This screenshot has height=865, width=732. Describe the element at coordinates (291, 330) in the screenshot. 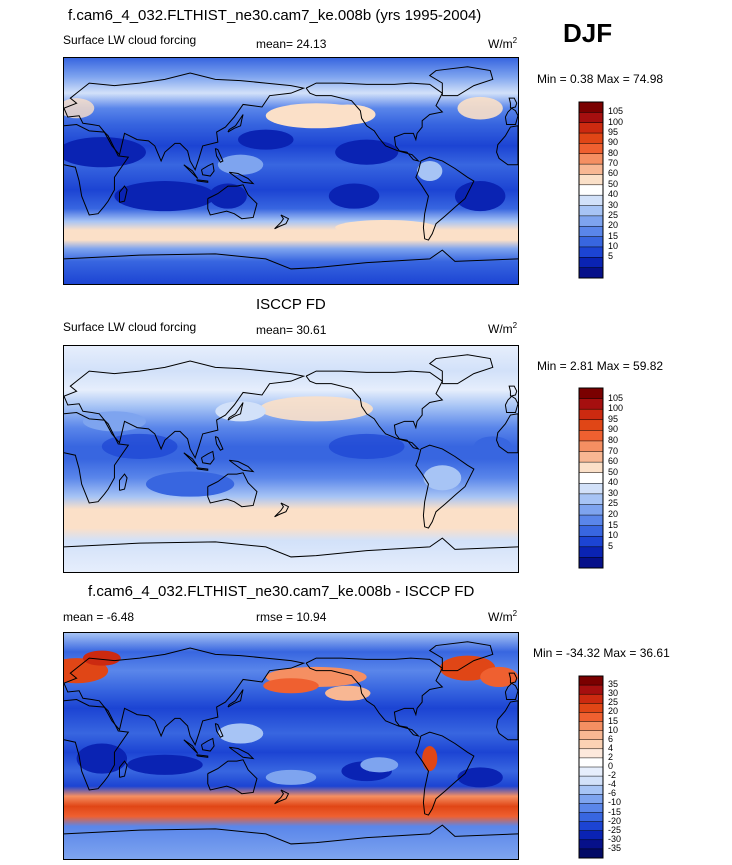

I see `panel2-mean-label: mean= 30.61` at that location.